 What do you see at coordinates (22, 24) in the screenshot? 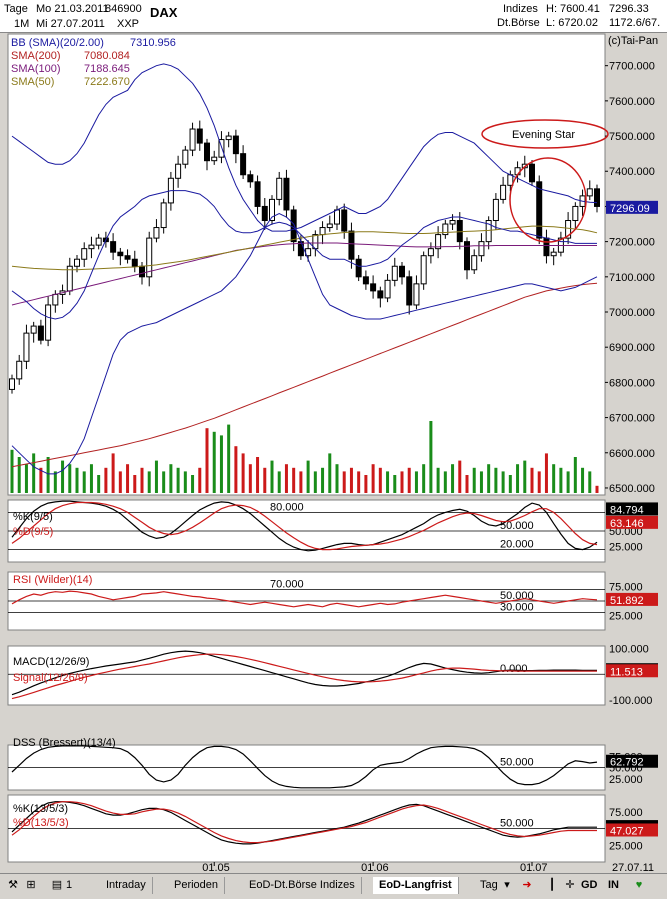
I see `period-2: 1M` at bounding box center [22, 24].